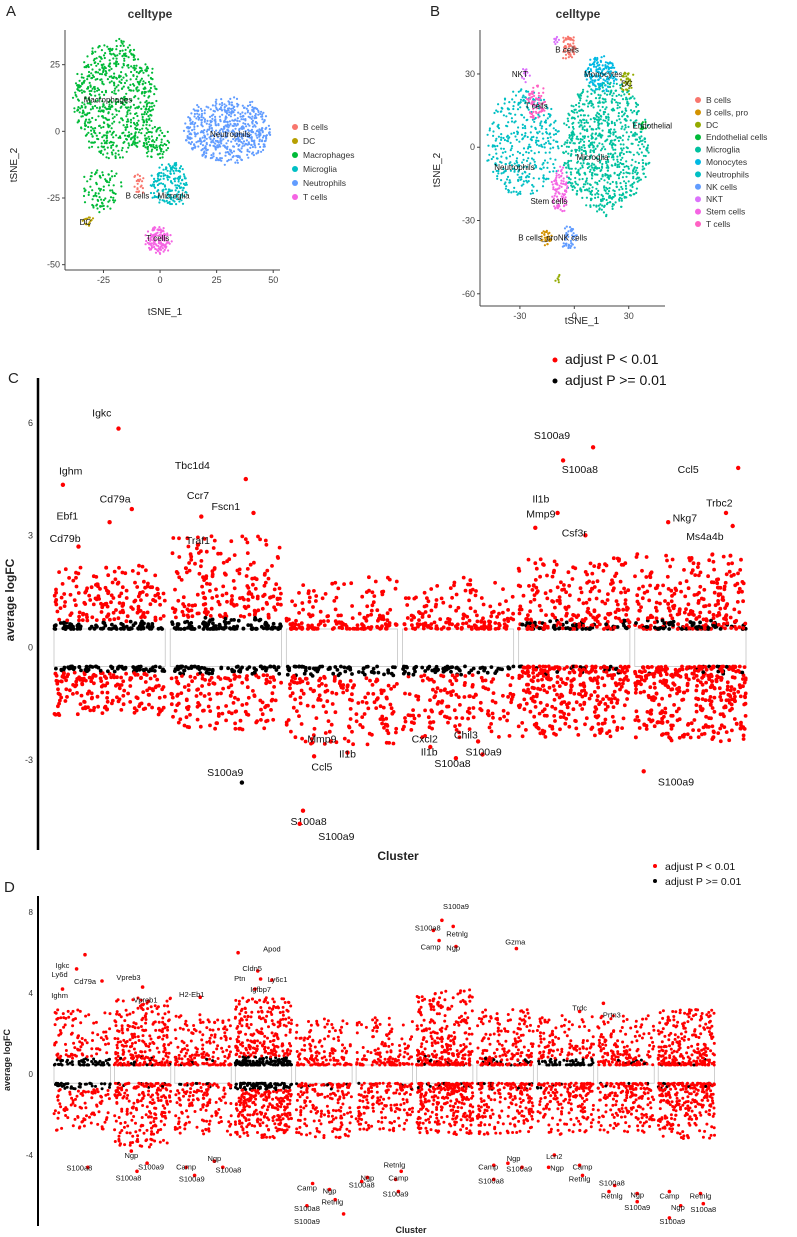 This screenshot has height=1237, width=797. I want to click on x-axis-label: tSNE_1, so click(165, 312).